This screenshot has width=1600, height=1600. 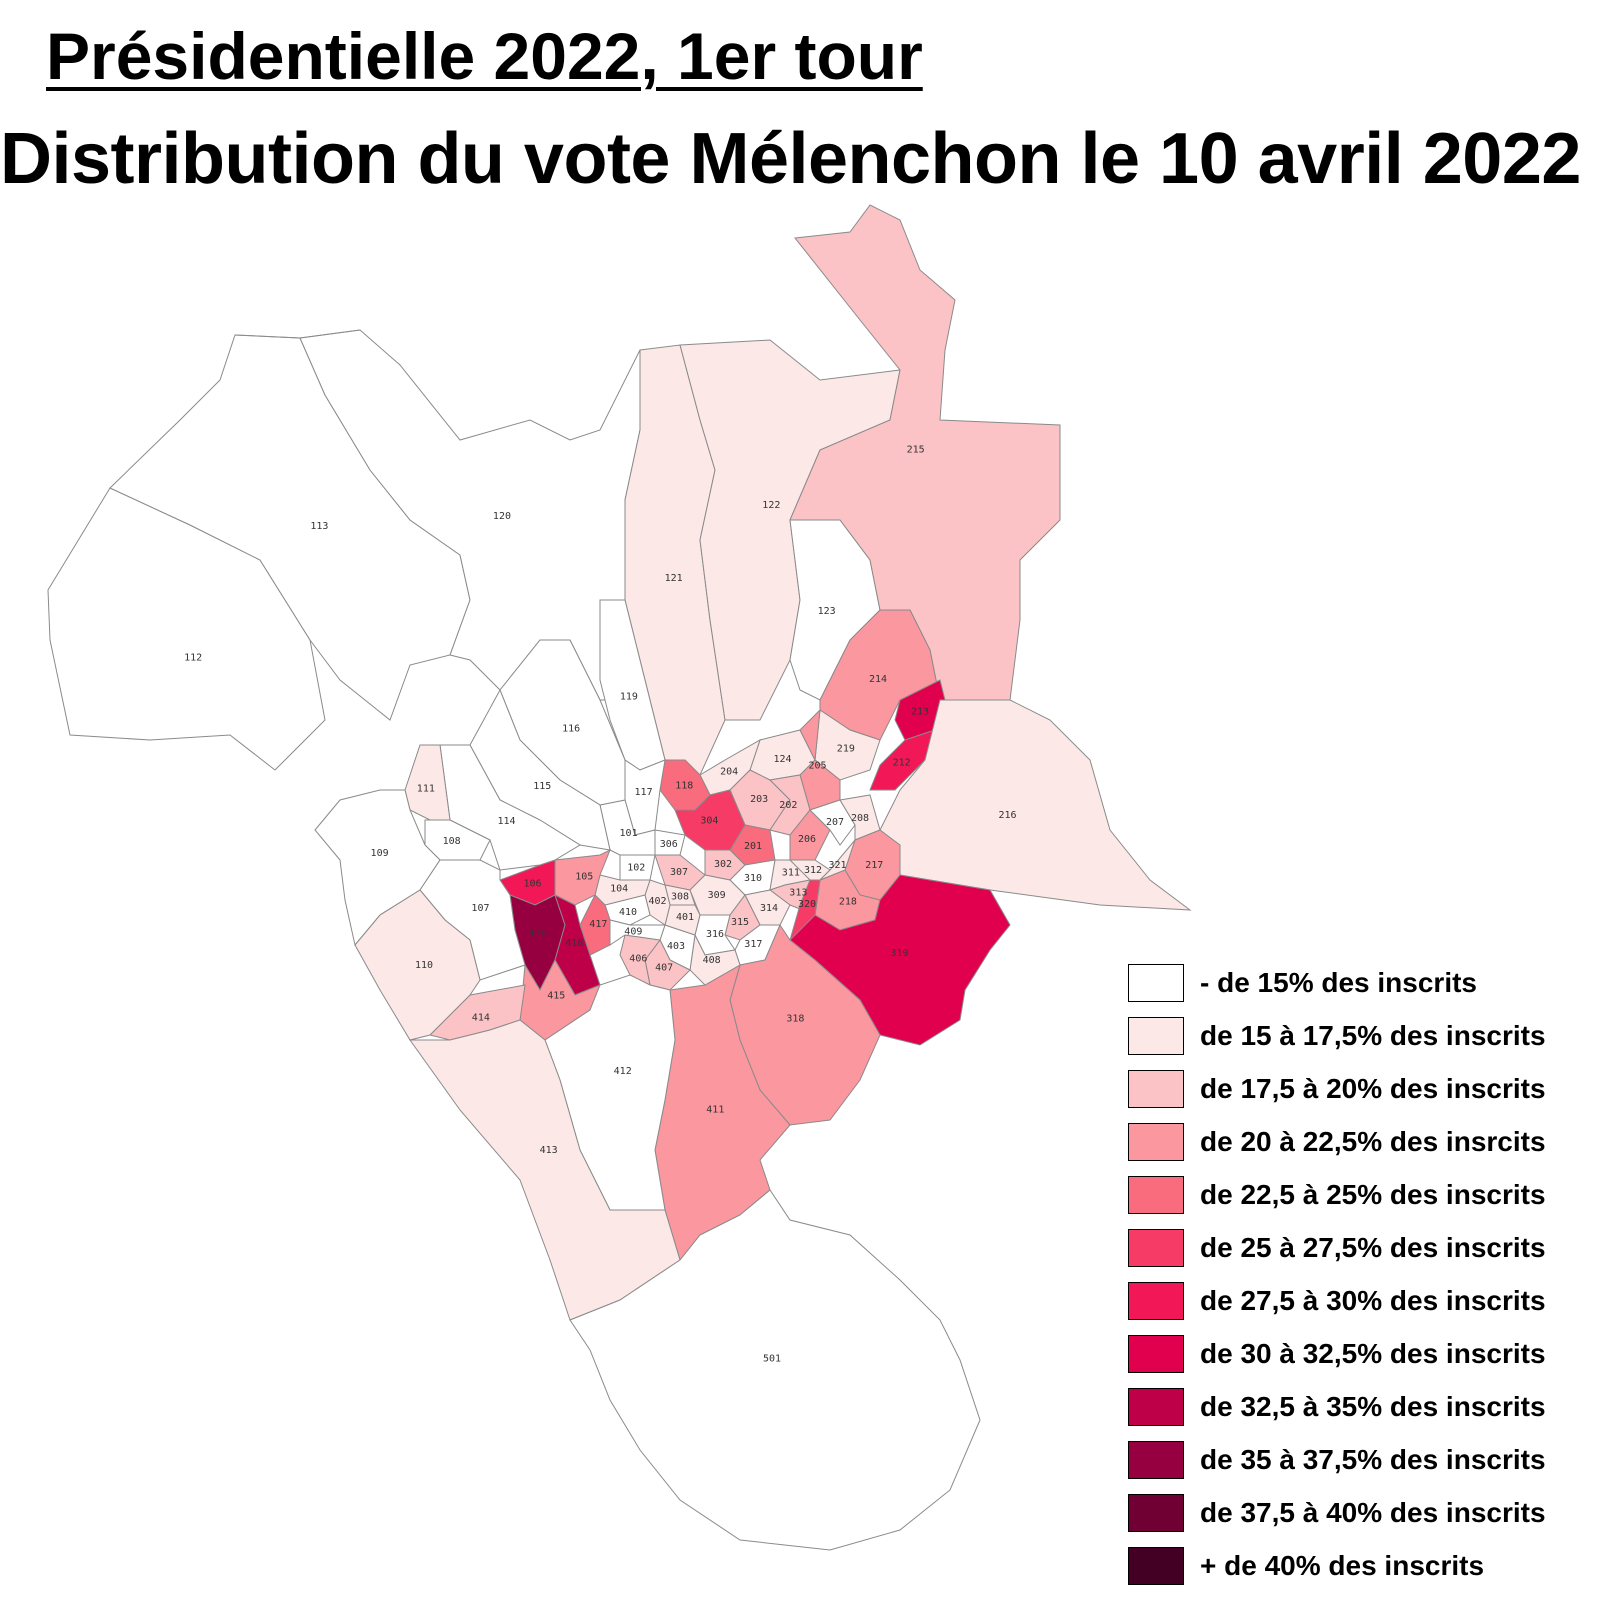 I want to click on zone-label: 313, so click(x=798, y=893).